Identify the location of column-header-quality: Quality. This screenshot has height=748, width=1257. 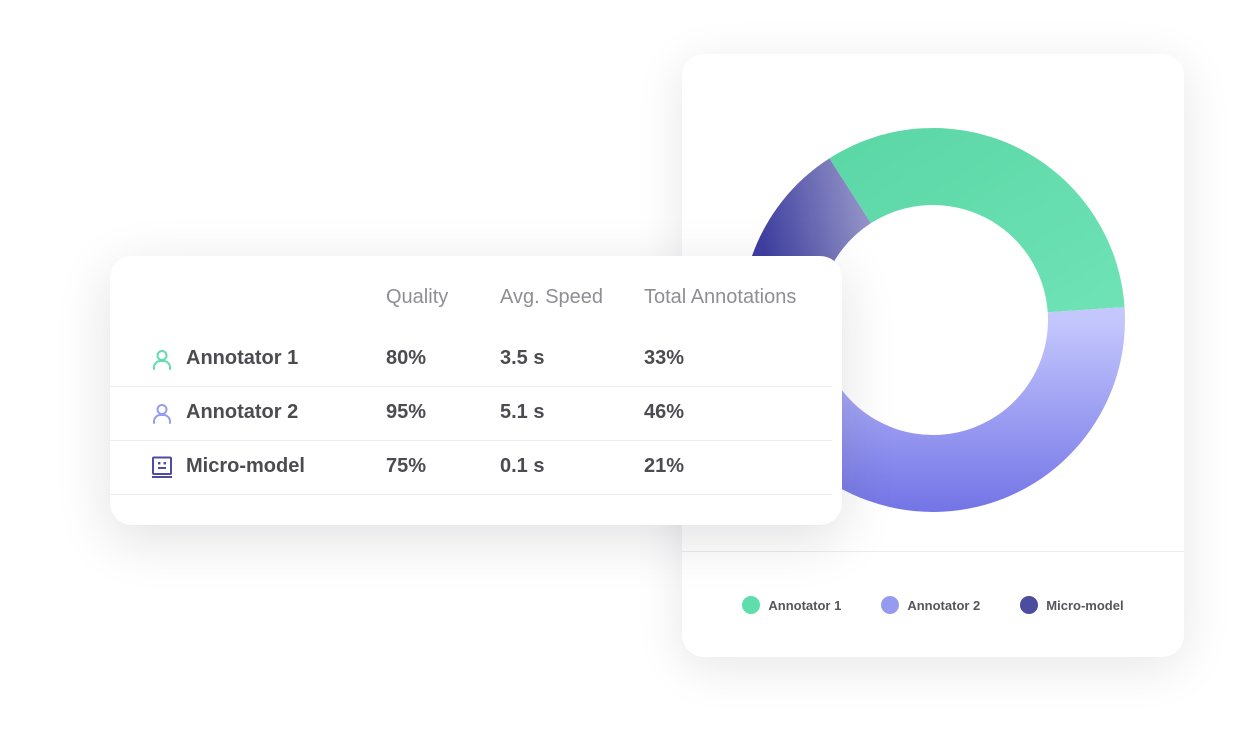
(417, 297).